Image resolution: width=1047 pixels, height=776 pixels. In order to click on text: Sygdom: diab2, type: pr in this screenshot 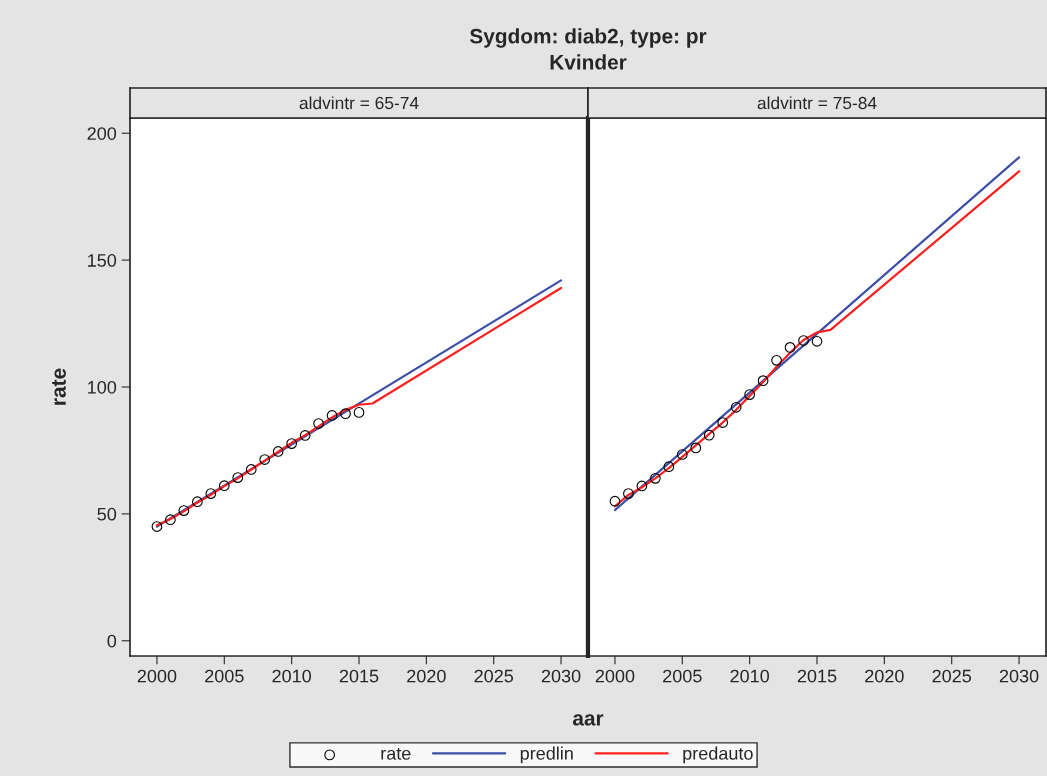, I will do `click(588, 38)`.